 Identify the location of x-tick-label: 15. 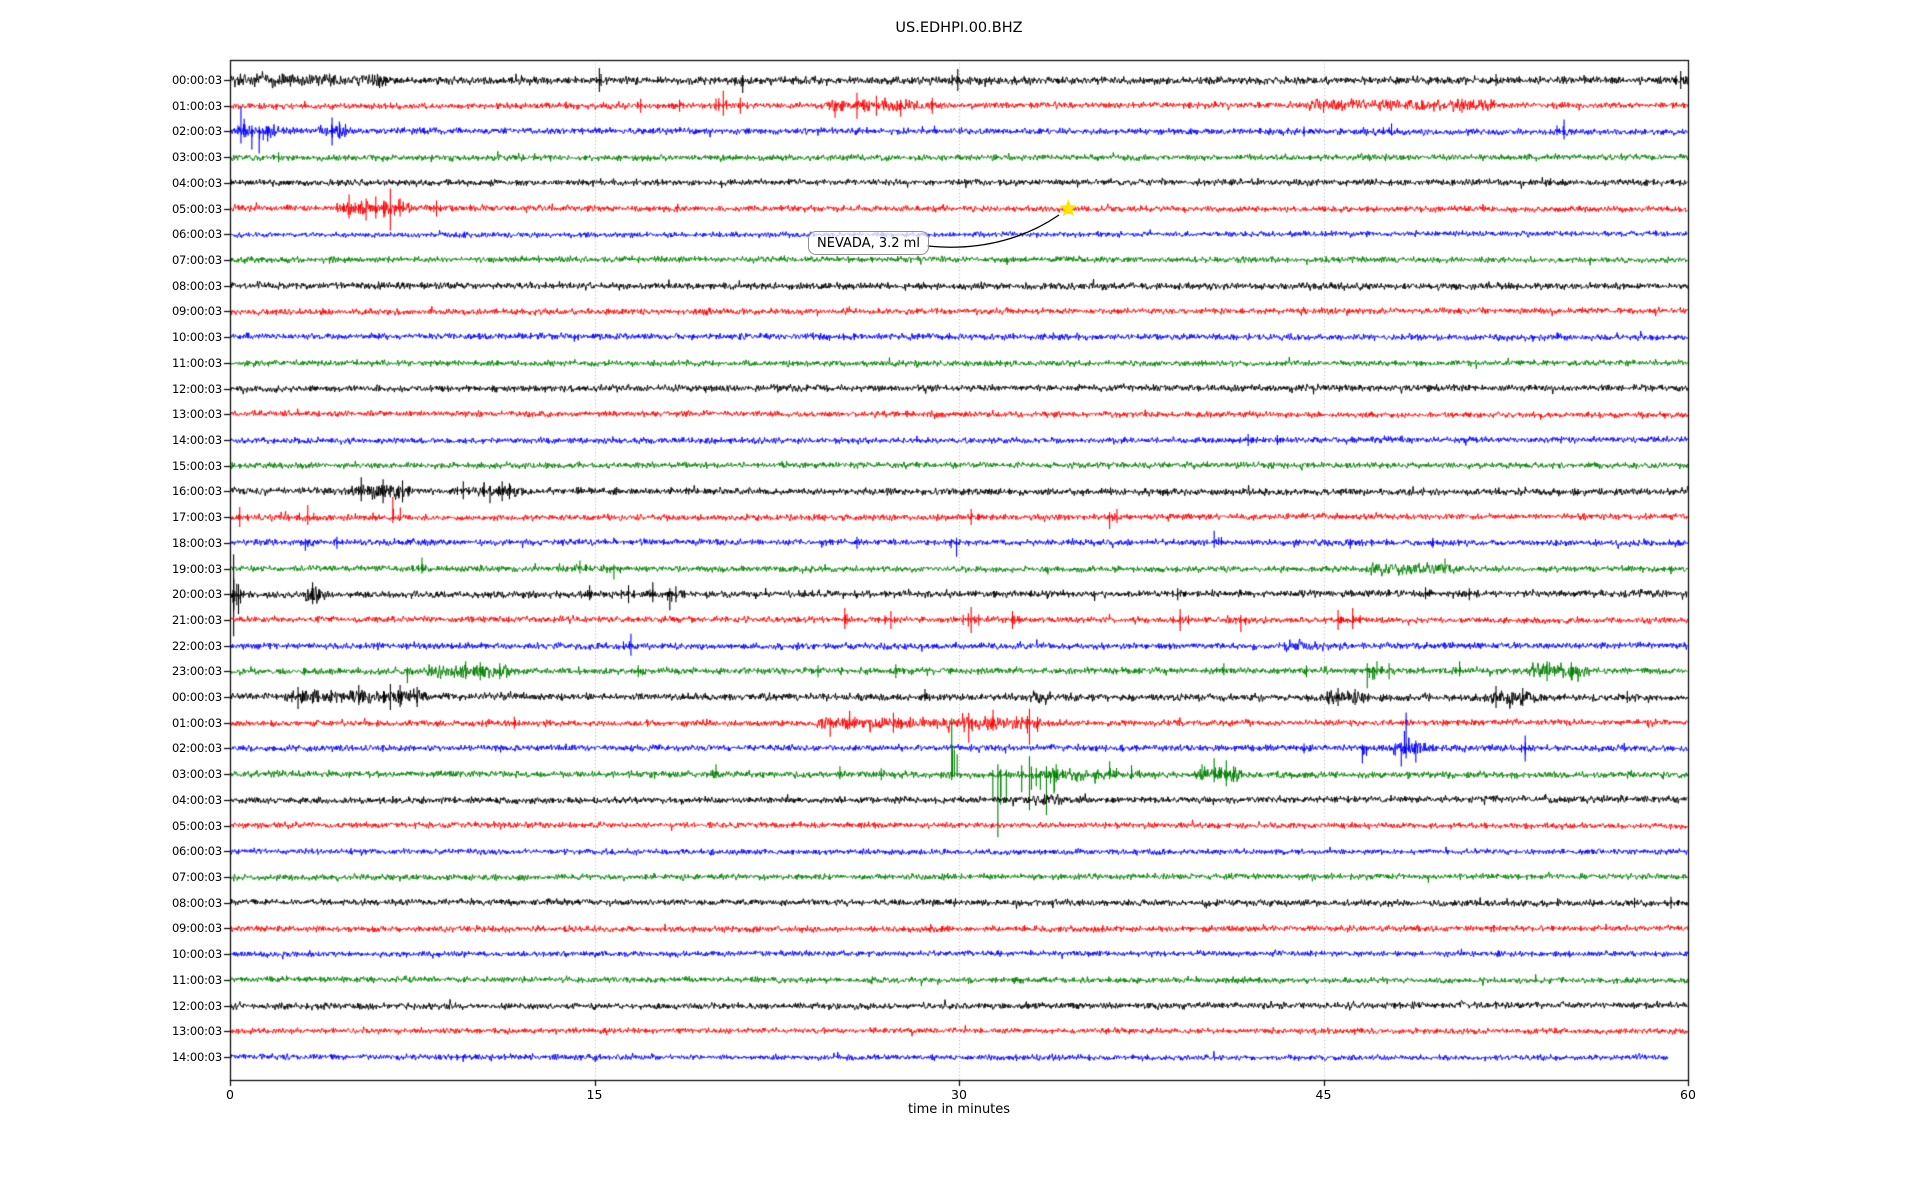
(594, 1094).